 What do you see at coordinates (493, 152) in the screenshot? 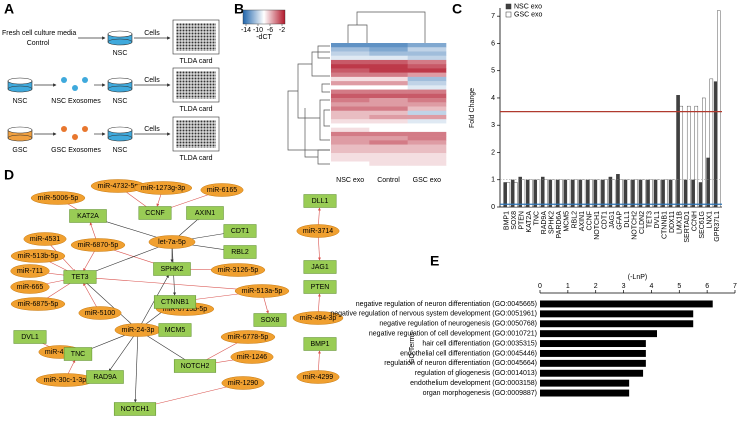
I see `y-tick-label: 2` at bounding box center [493, 152].